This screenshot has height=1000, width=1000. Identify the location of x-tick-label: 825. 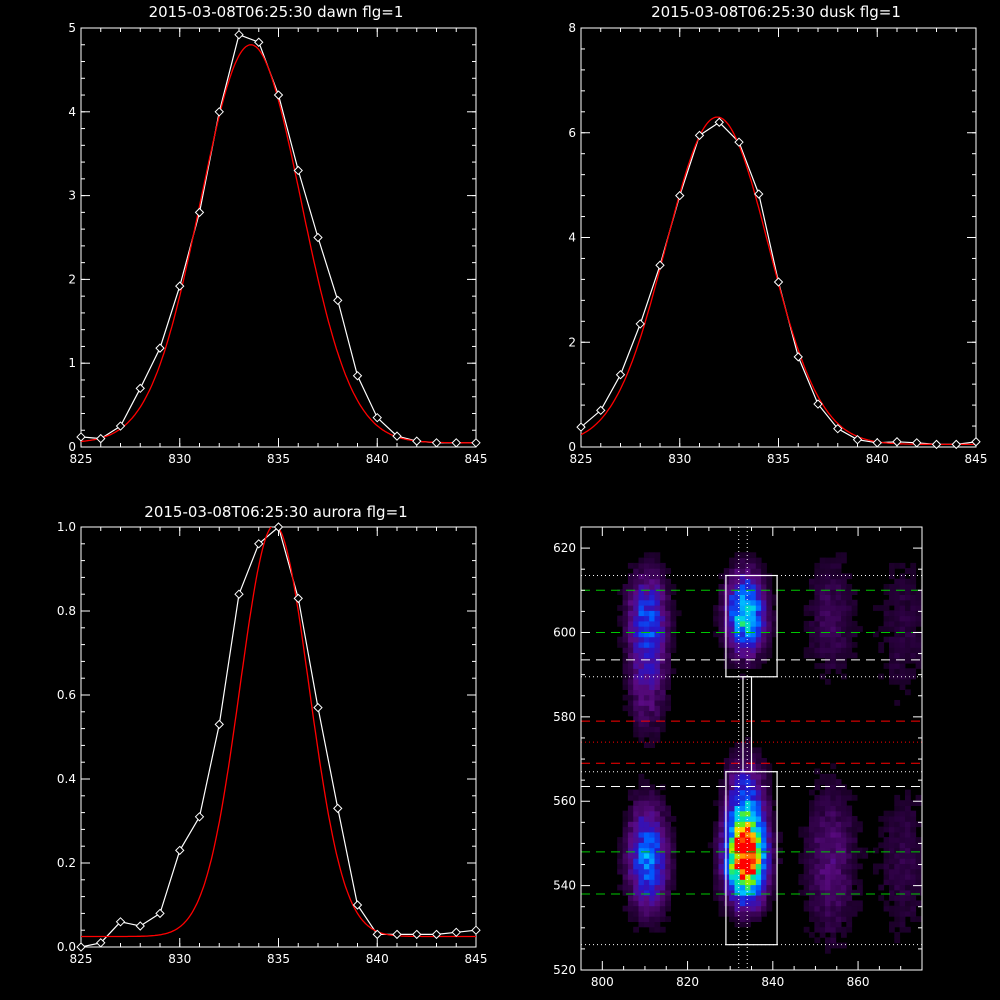
(81, 459).